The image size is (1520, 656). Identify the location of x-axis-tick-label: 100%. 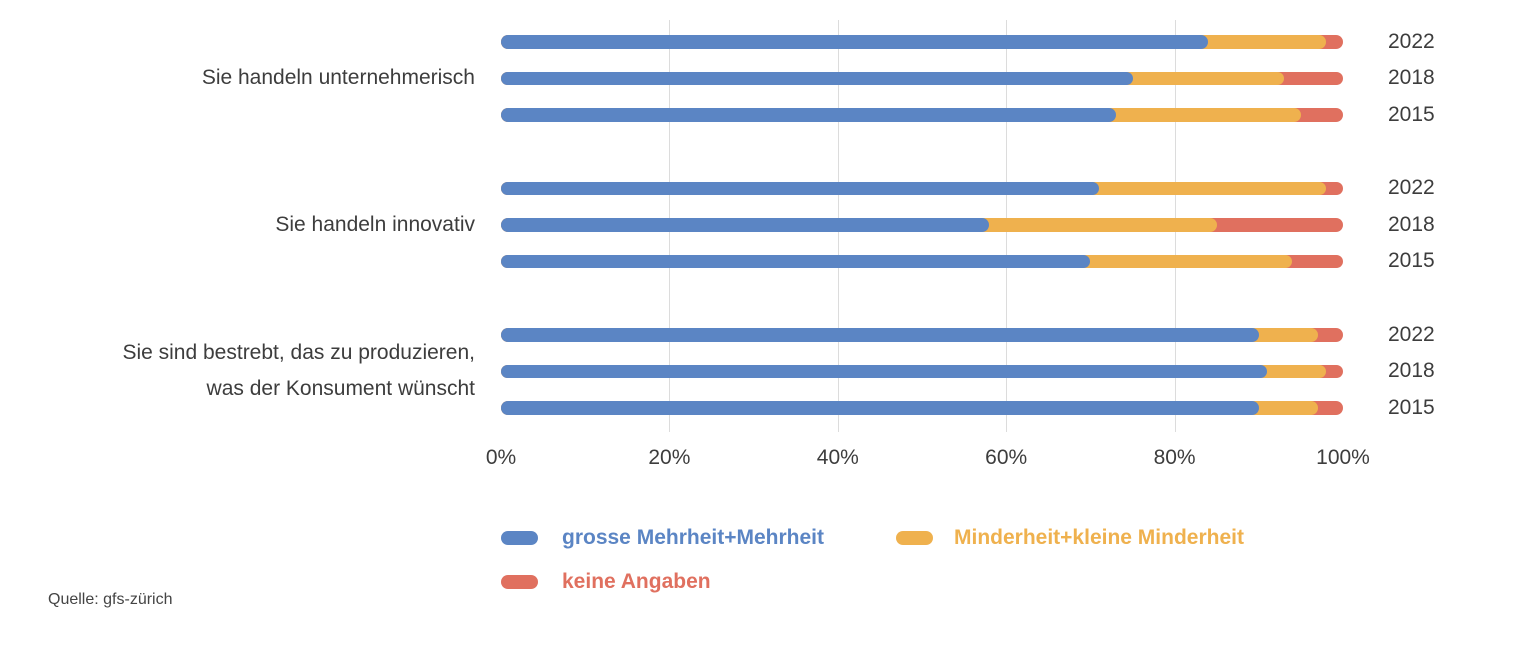
(1343, 457).